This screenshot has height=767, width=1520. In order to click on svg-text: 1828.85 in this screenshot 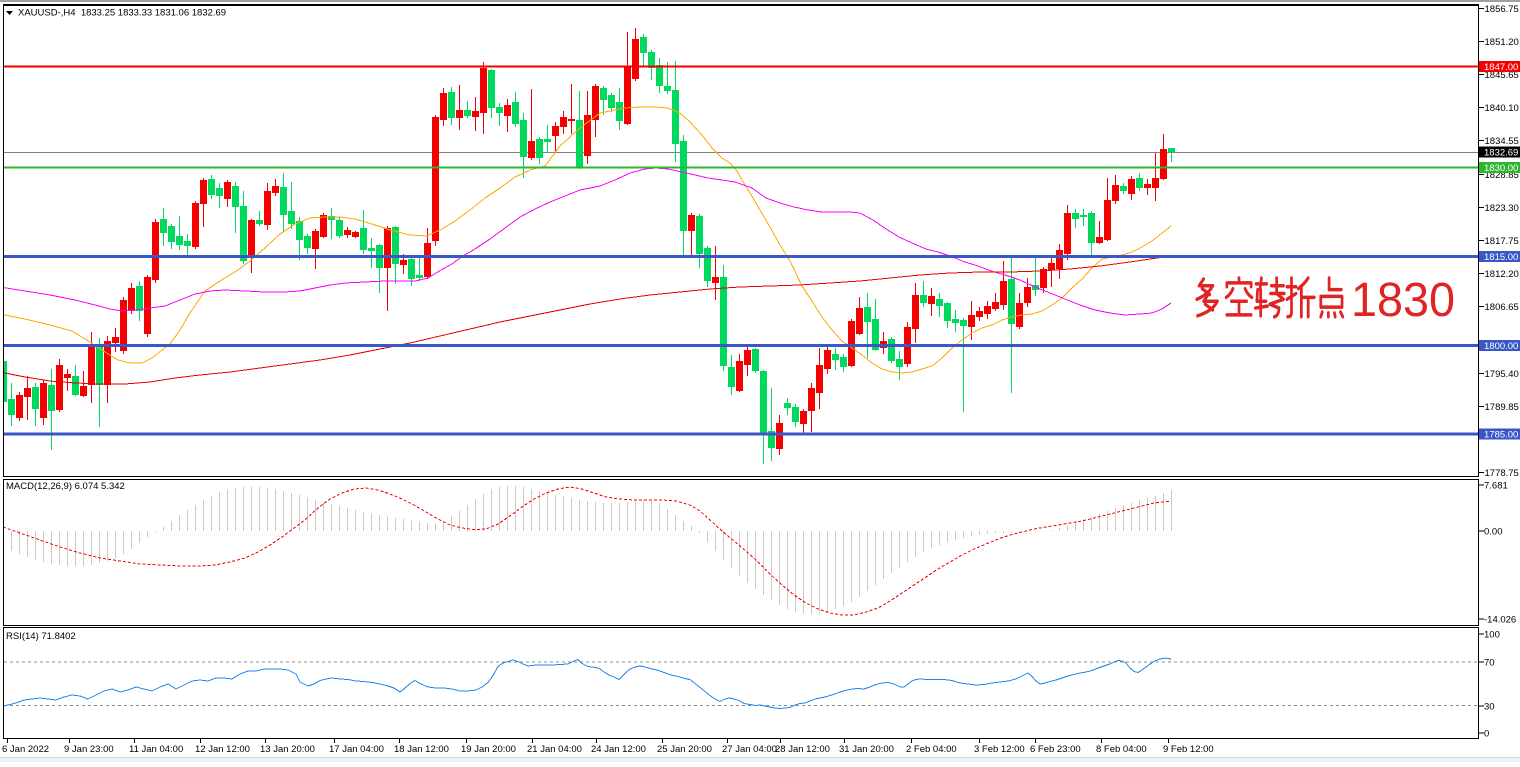, I will do `click(1502, 175)`.